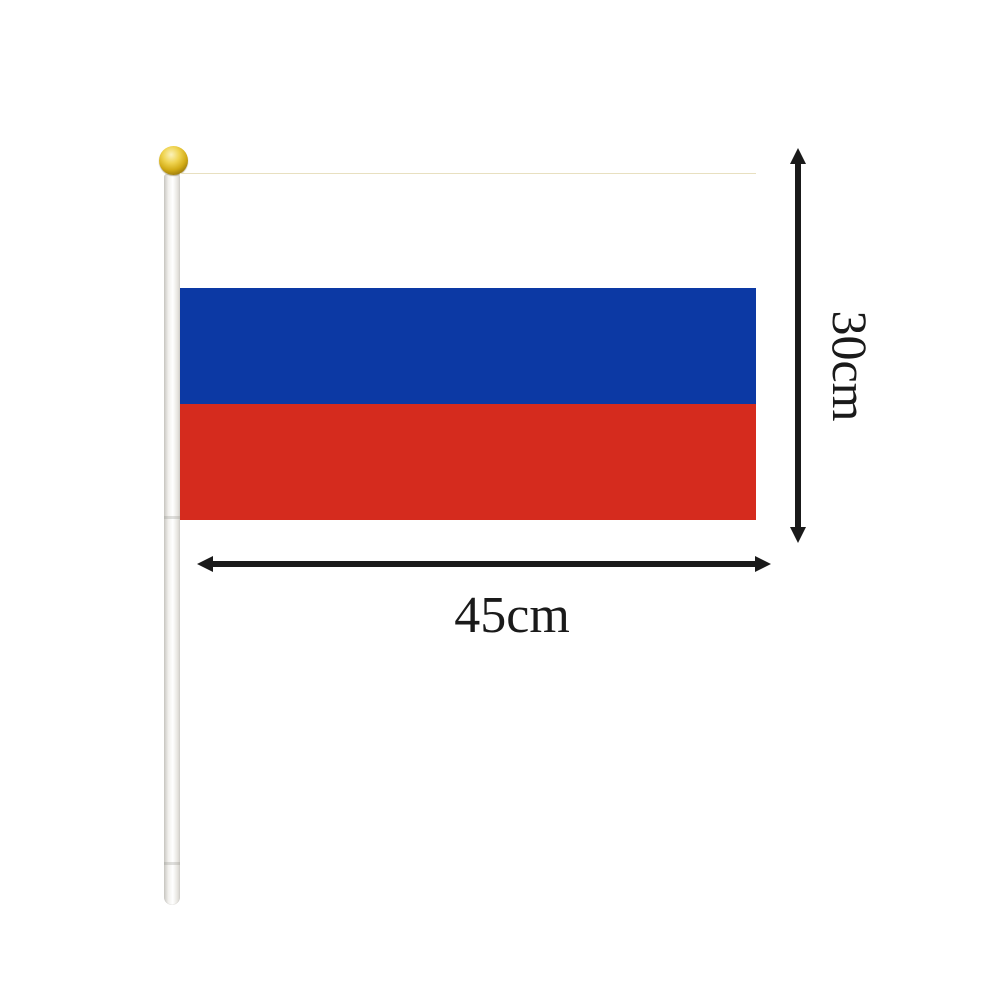 Image resolution: width=1000 pixels, height=1000 pixels. I want to click on width-dimension-arrow, so click(484, 564).